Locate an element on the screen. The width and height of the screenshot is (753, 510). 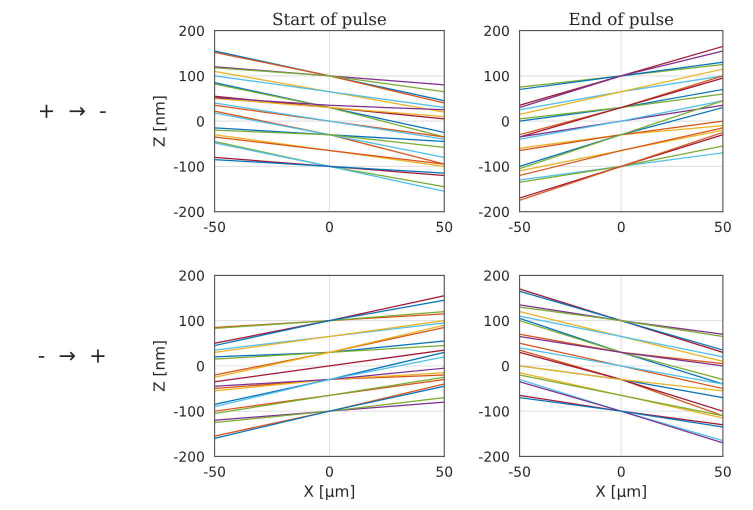
chart-title: Start of pulse is located at coordinates (330, 20).